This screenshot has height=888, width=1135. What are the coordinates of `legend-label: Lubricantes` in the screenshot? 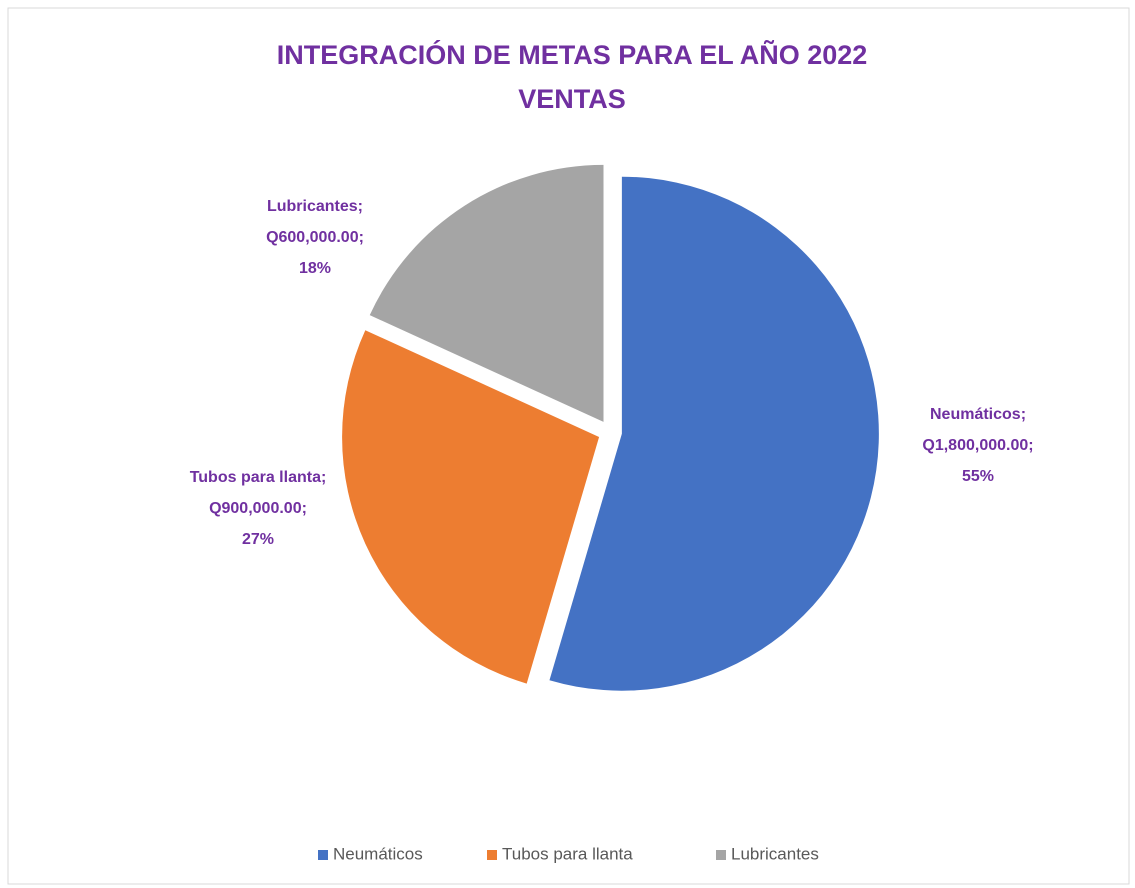 It's located at (775, 853).